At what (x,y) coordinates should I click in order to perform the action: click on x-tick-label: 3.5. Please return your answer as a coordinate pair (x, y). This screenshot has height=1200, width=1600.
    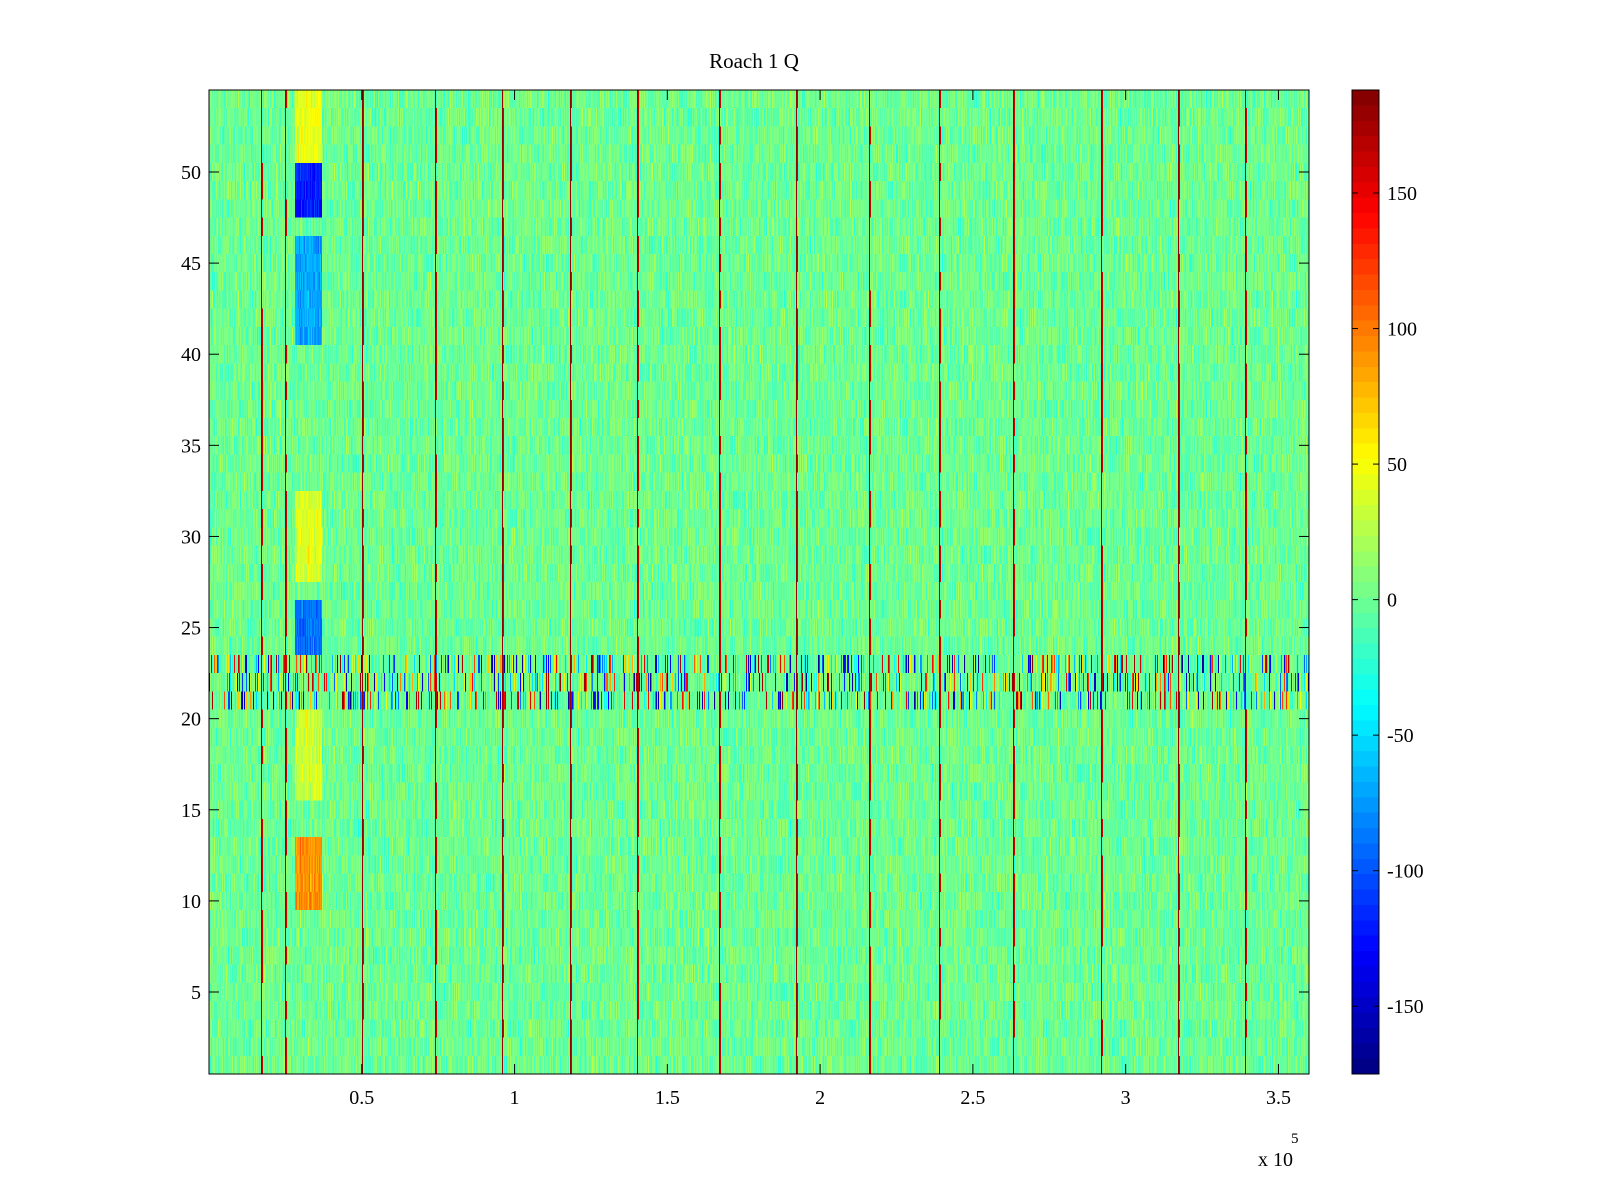
    Looking at the image, I should click on (1278, 1098).